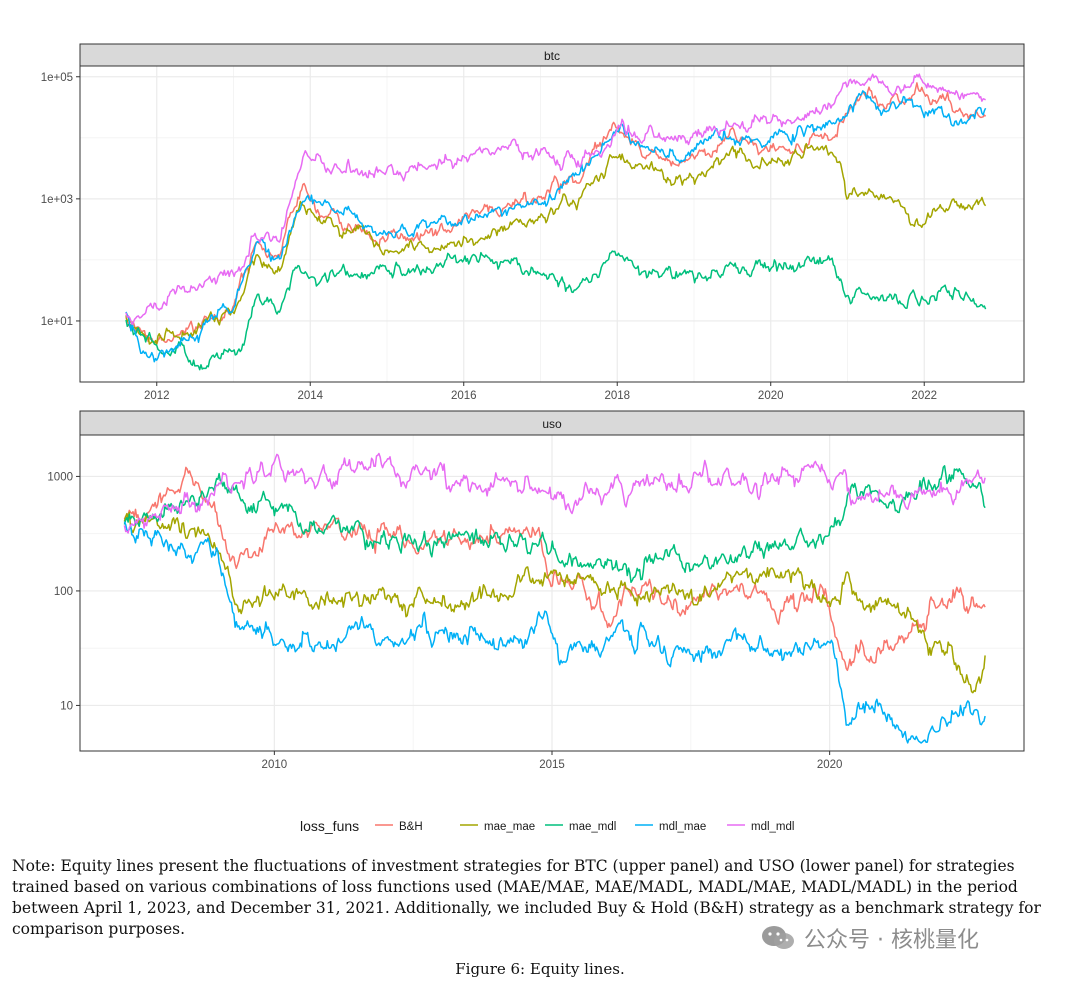  Describe the element at coordinates (617, 396) in the screenshot. I see `x-tick-label: 2018` at that location.